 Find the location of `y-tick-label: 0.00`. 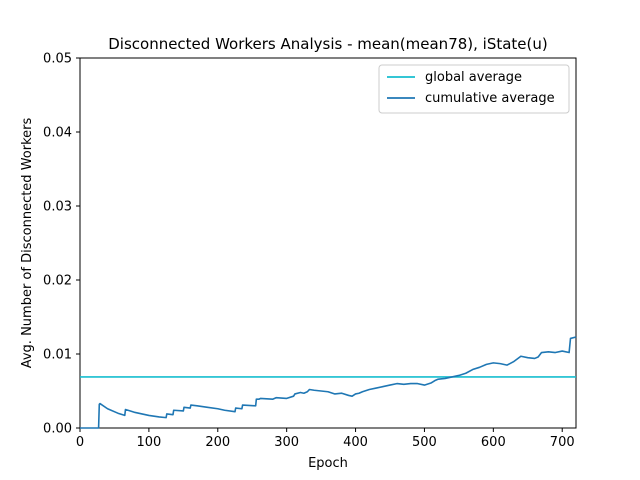

y-tick-label: 0.00 is located at coordinates (57, 429).